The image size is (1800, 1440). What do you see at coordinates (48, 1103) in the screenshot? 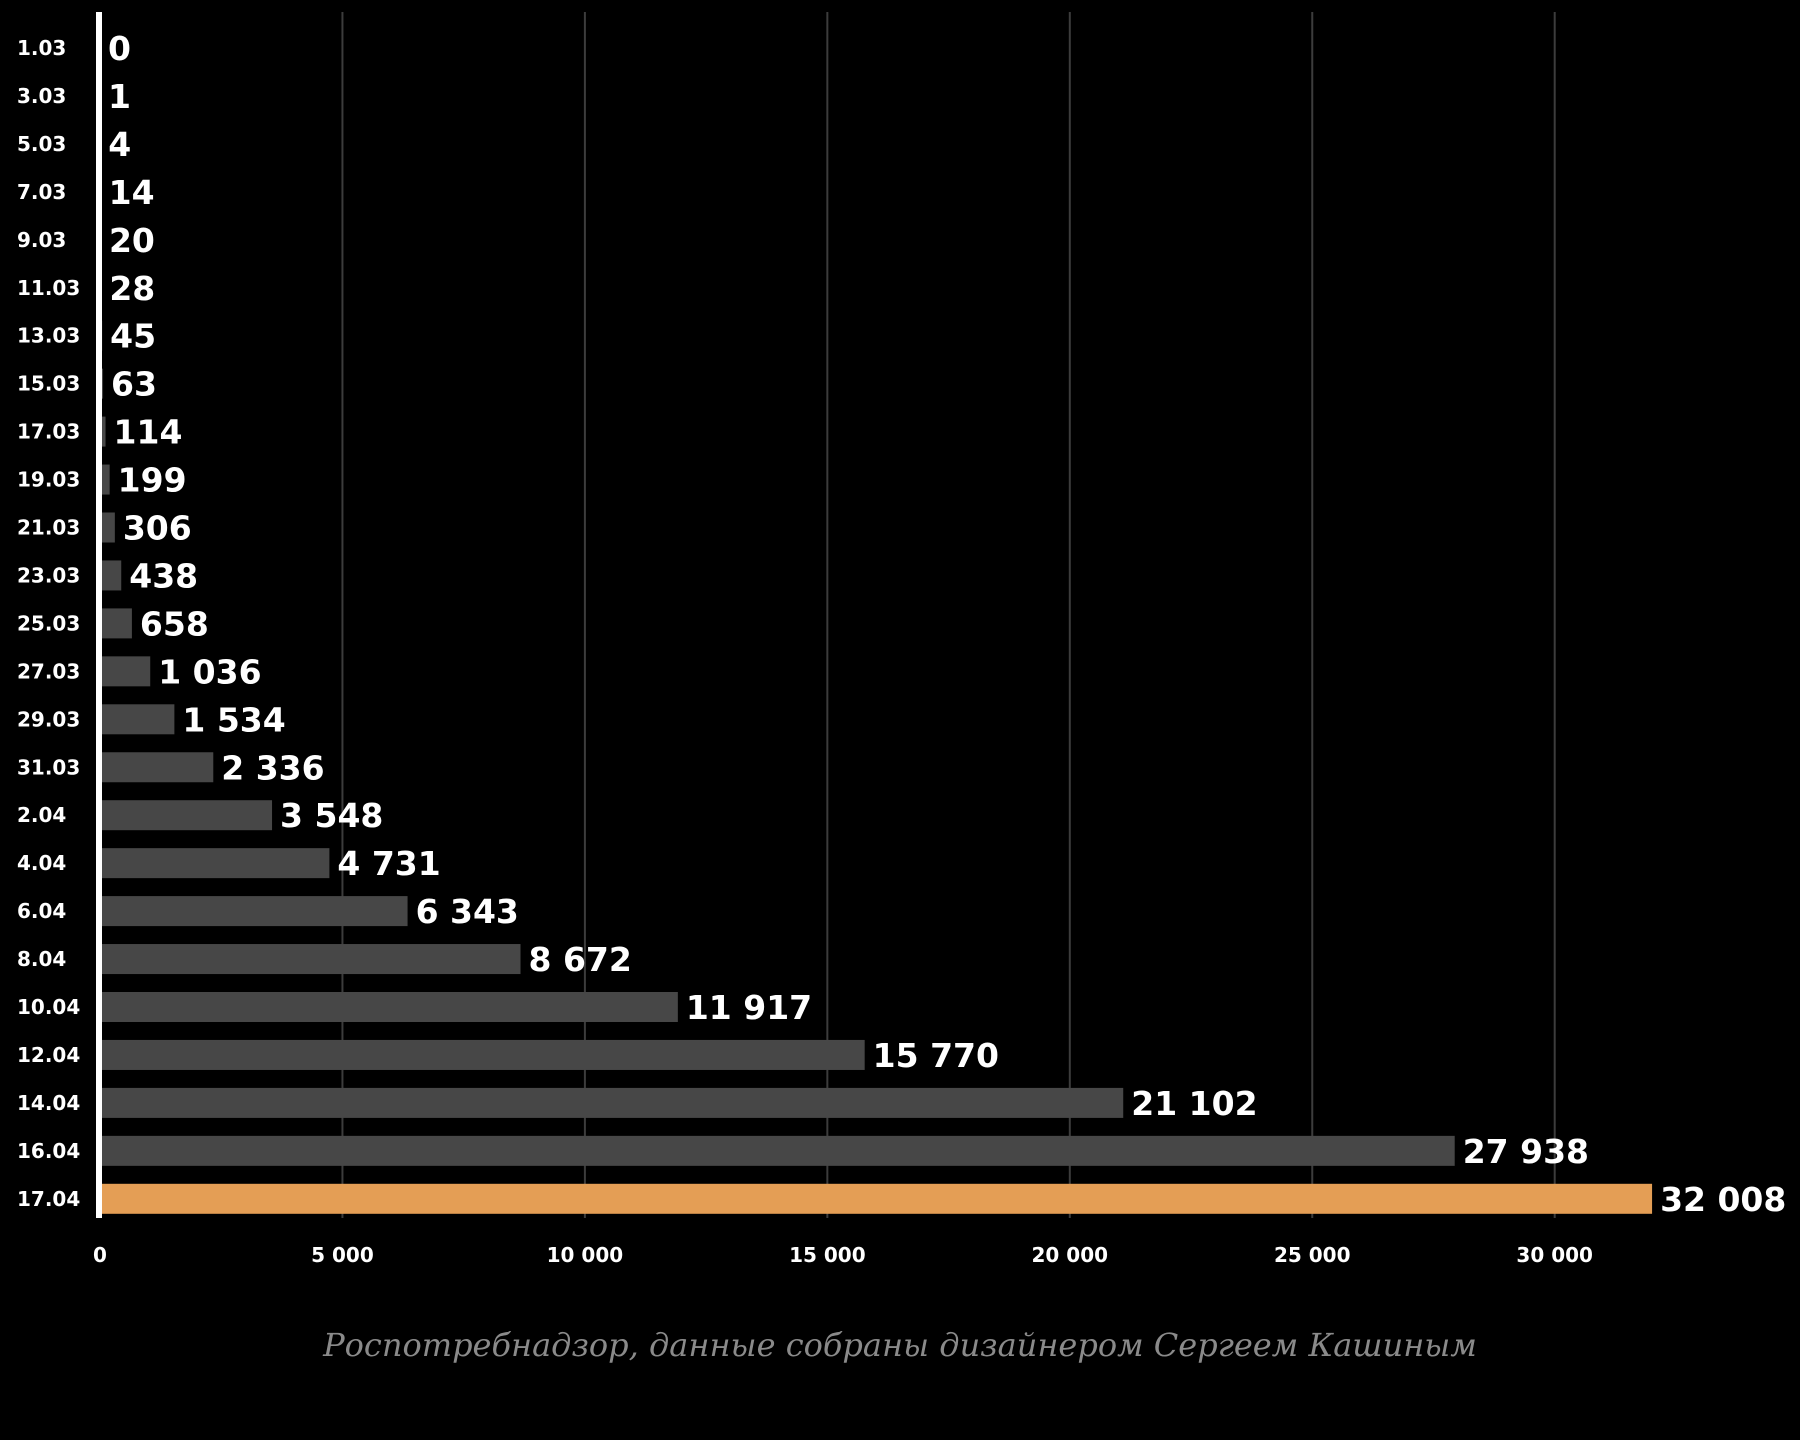
I see `category-label: 14.04` at bounding box center [48, 1103].